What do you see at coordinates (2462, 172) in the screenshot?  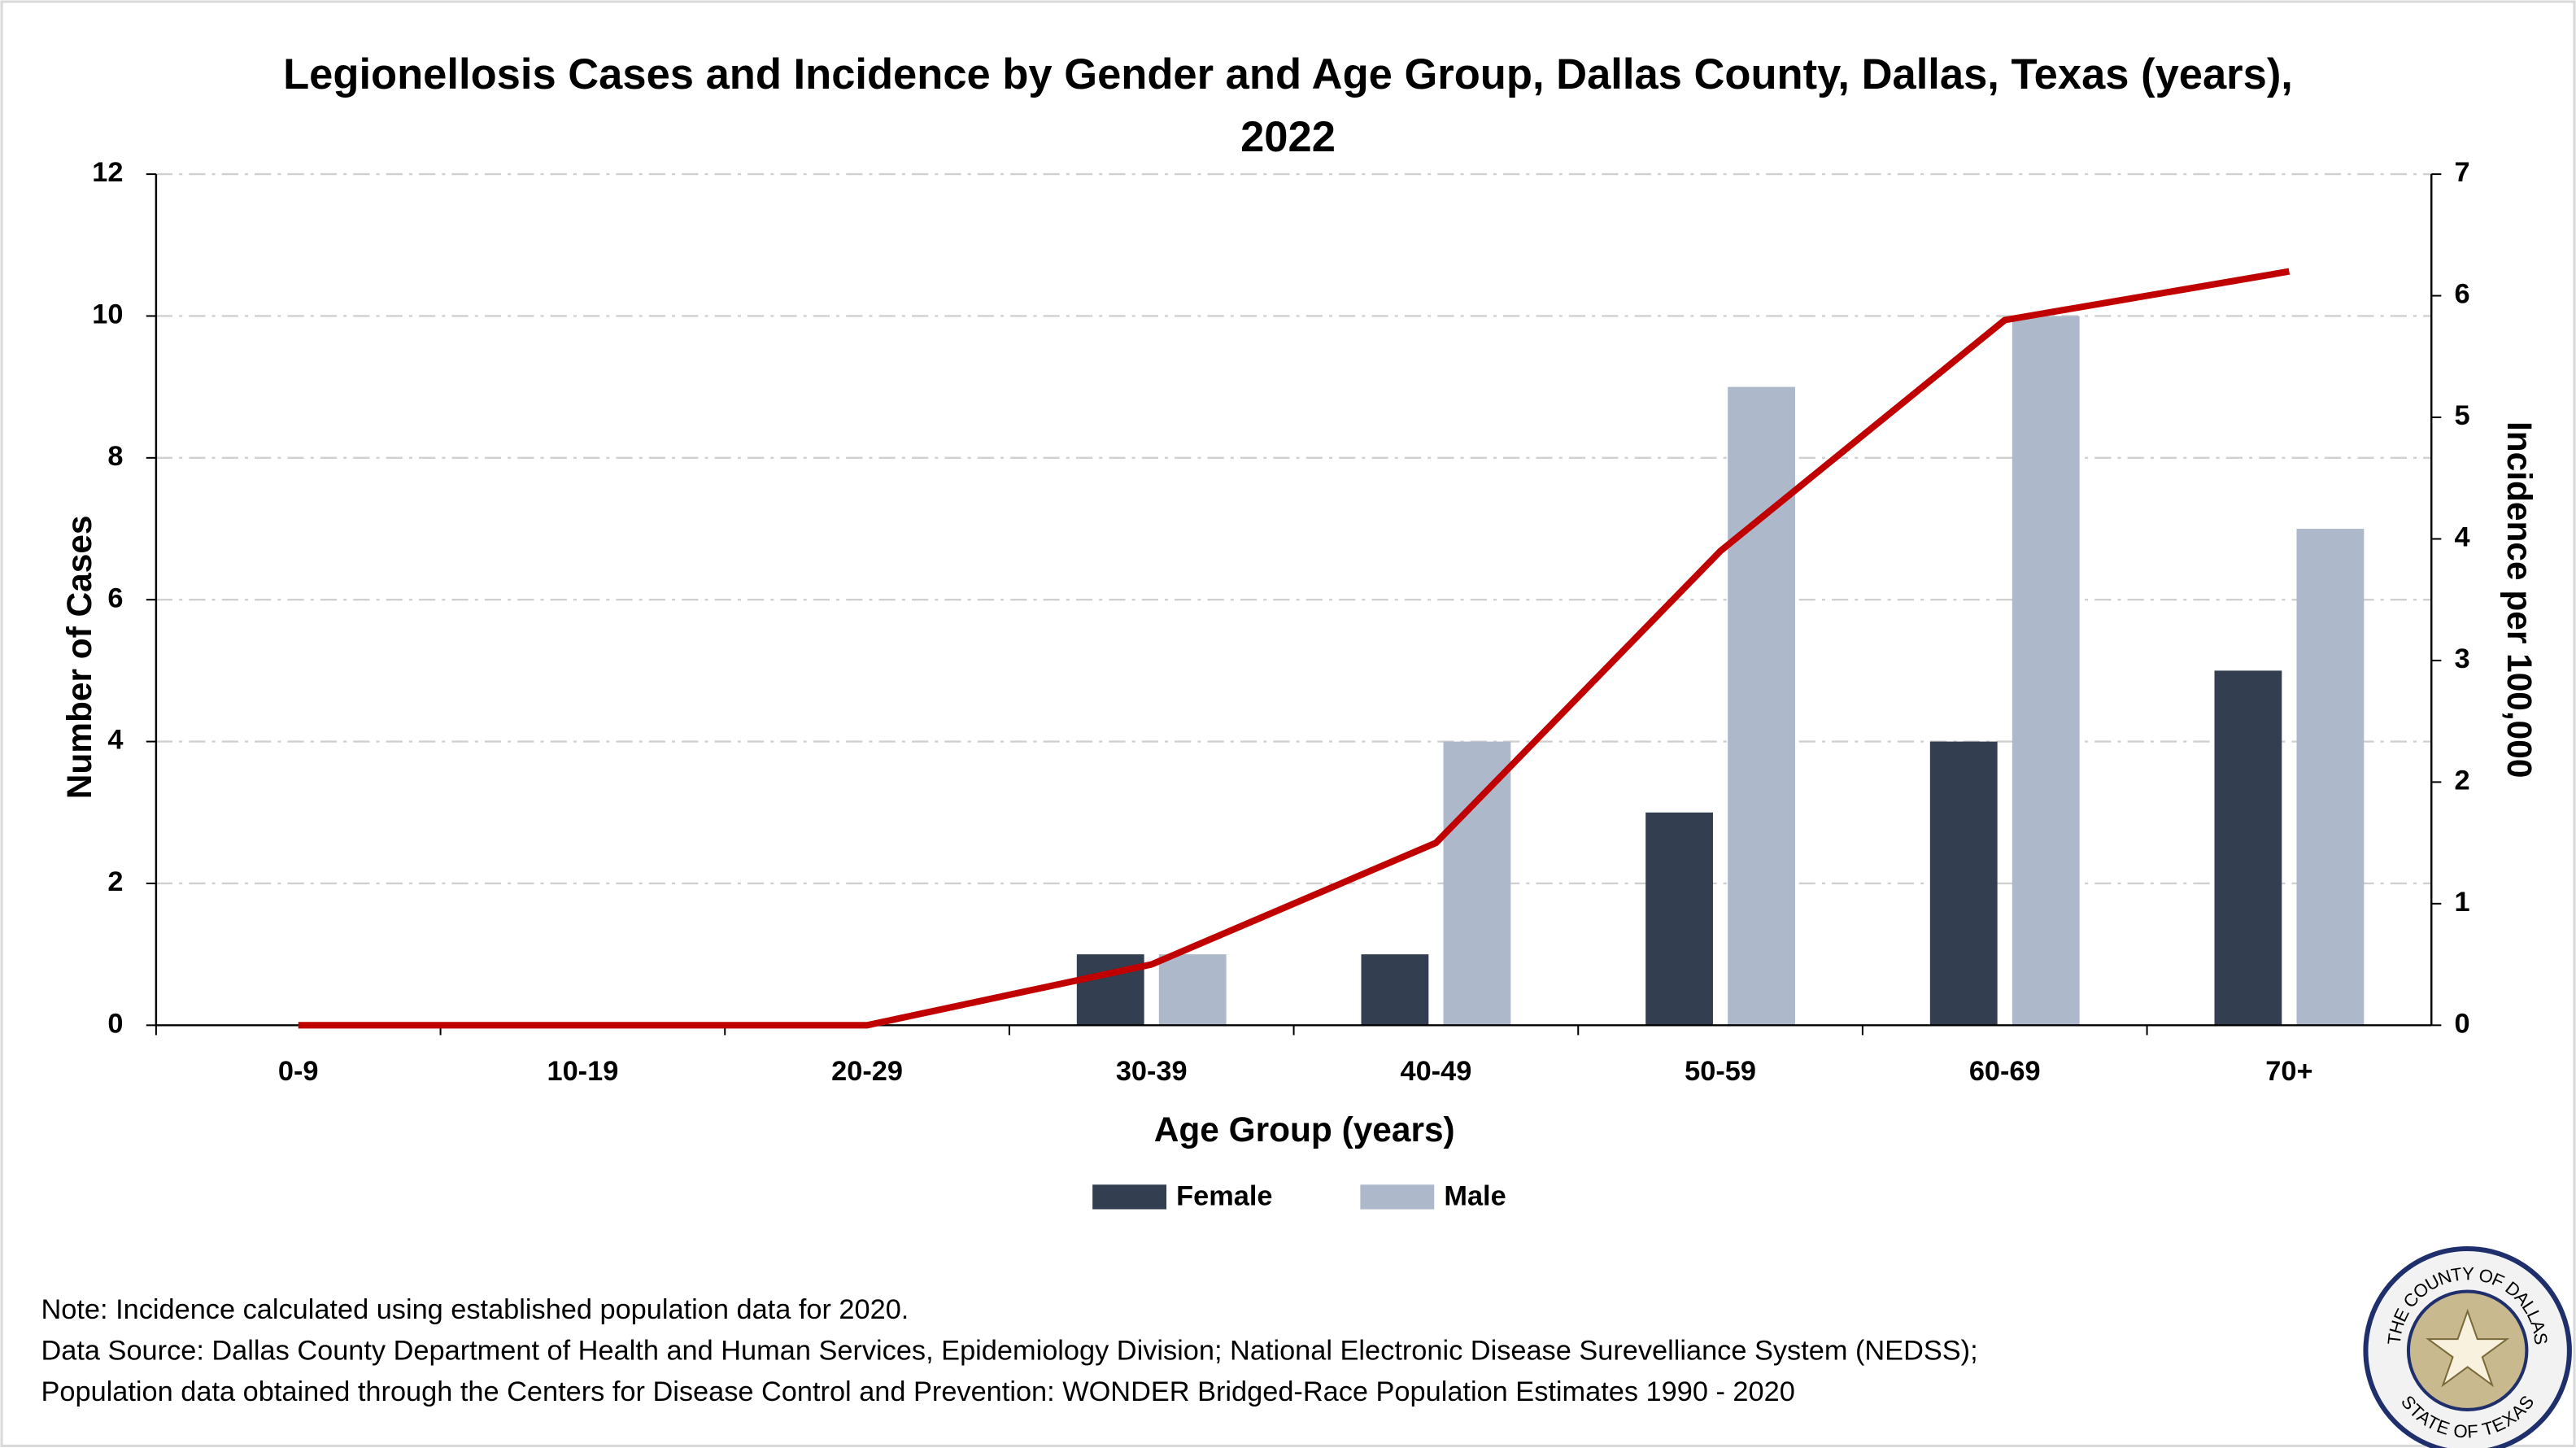 I see `y2-tick-label: 7` at bounding box center [2462, 172].